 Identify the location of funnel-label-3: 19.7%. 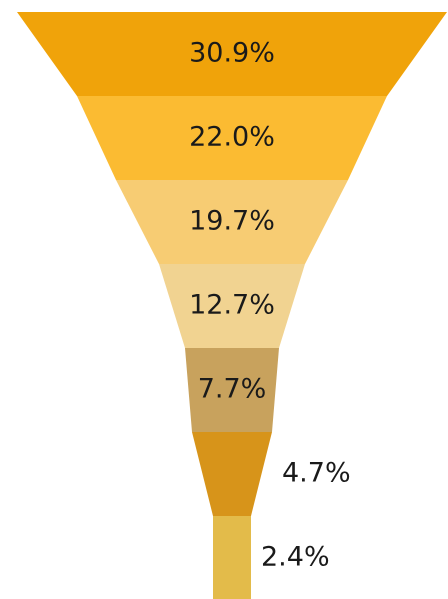
(232, 221).